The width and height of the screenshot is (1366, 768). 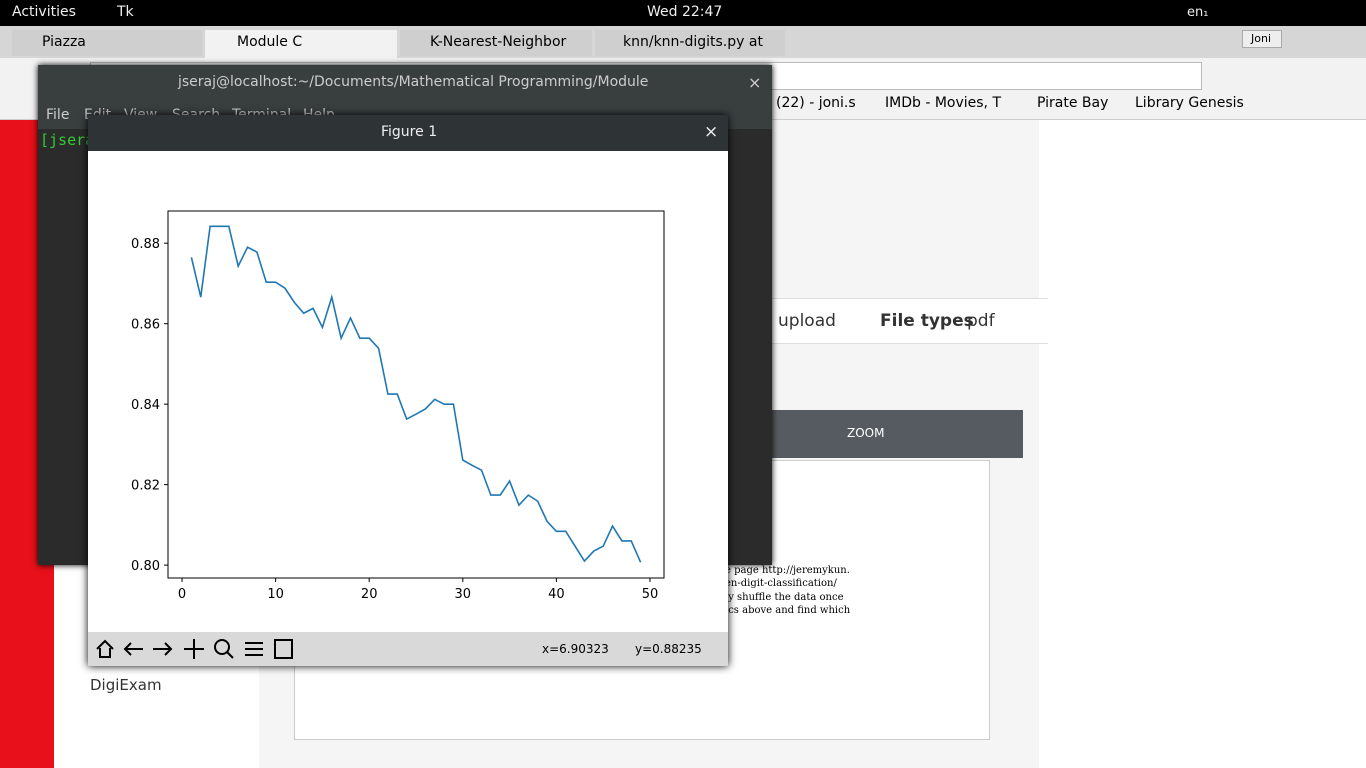 What do you see at coordinates (145, 325) in the screenshot?
I see `y-tick-label: 0.86` at bounding box center [145, 325].